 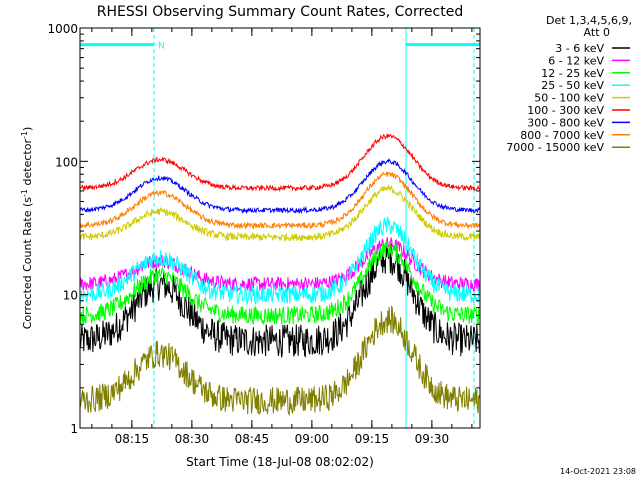 I want to click on legend-header-line1: Det 1,3,4,5,6,9,, so click(x=589, y=20).